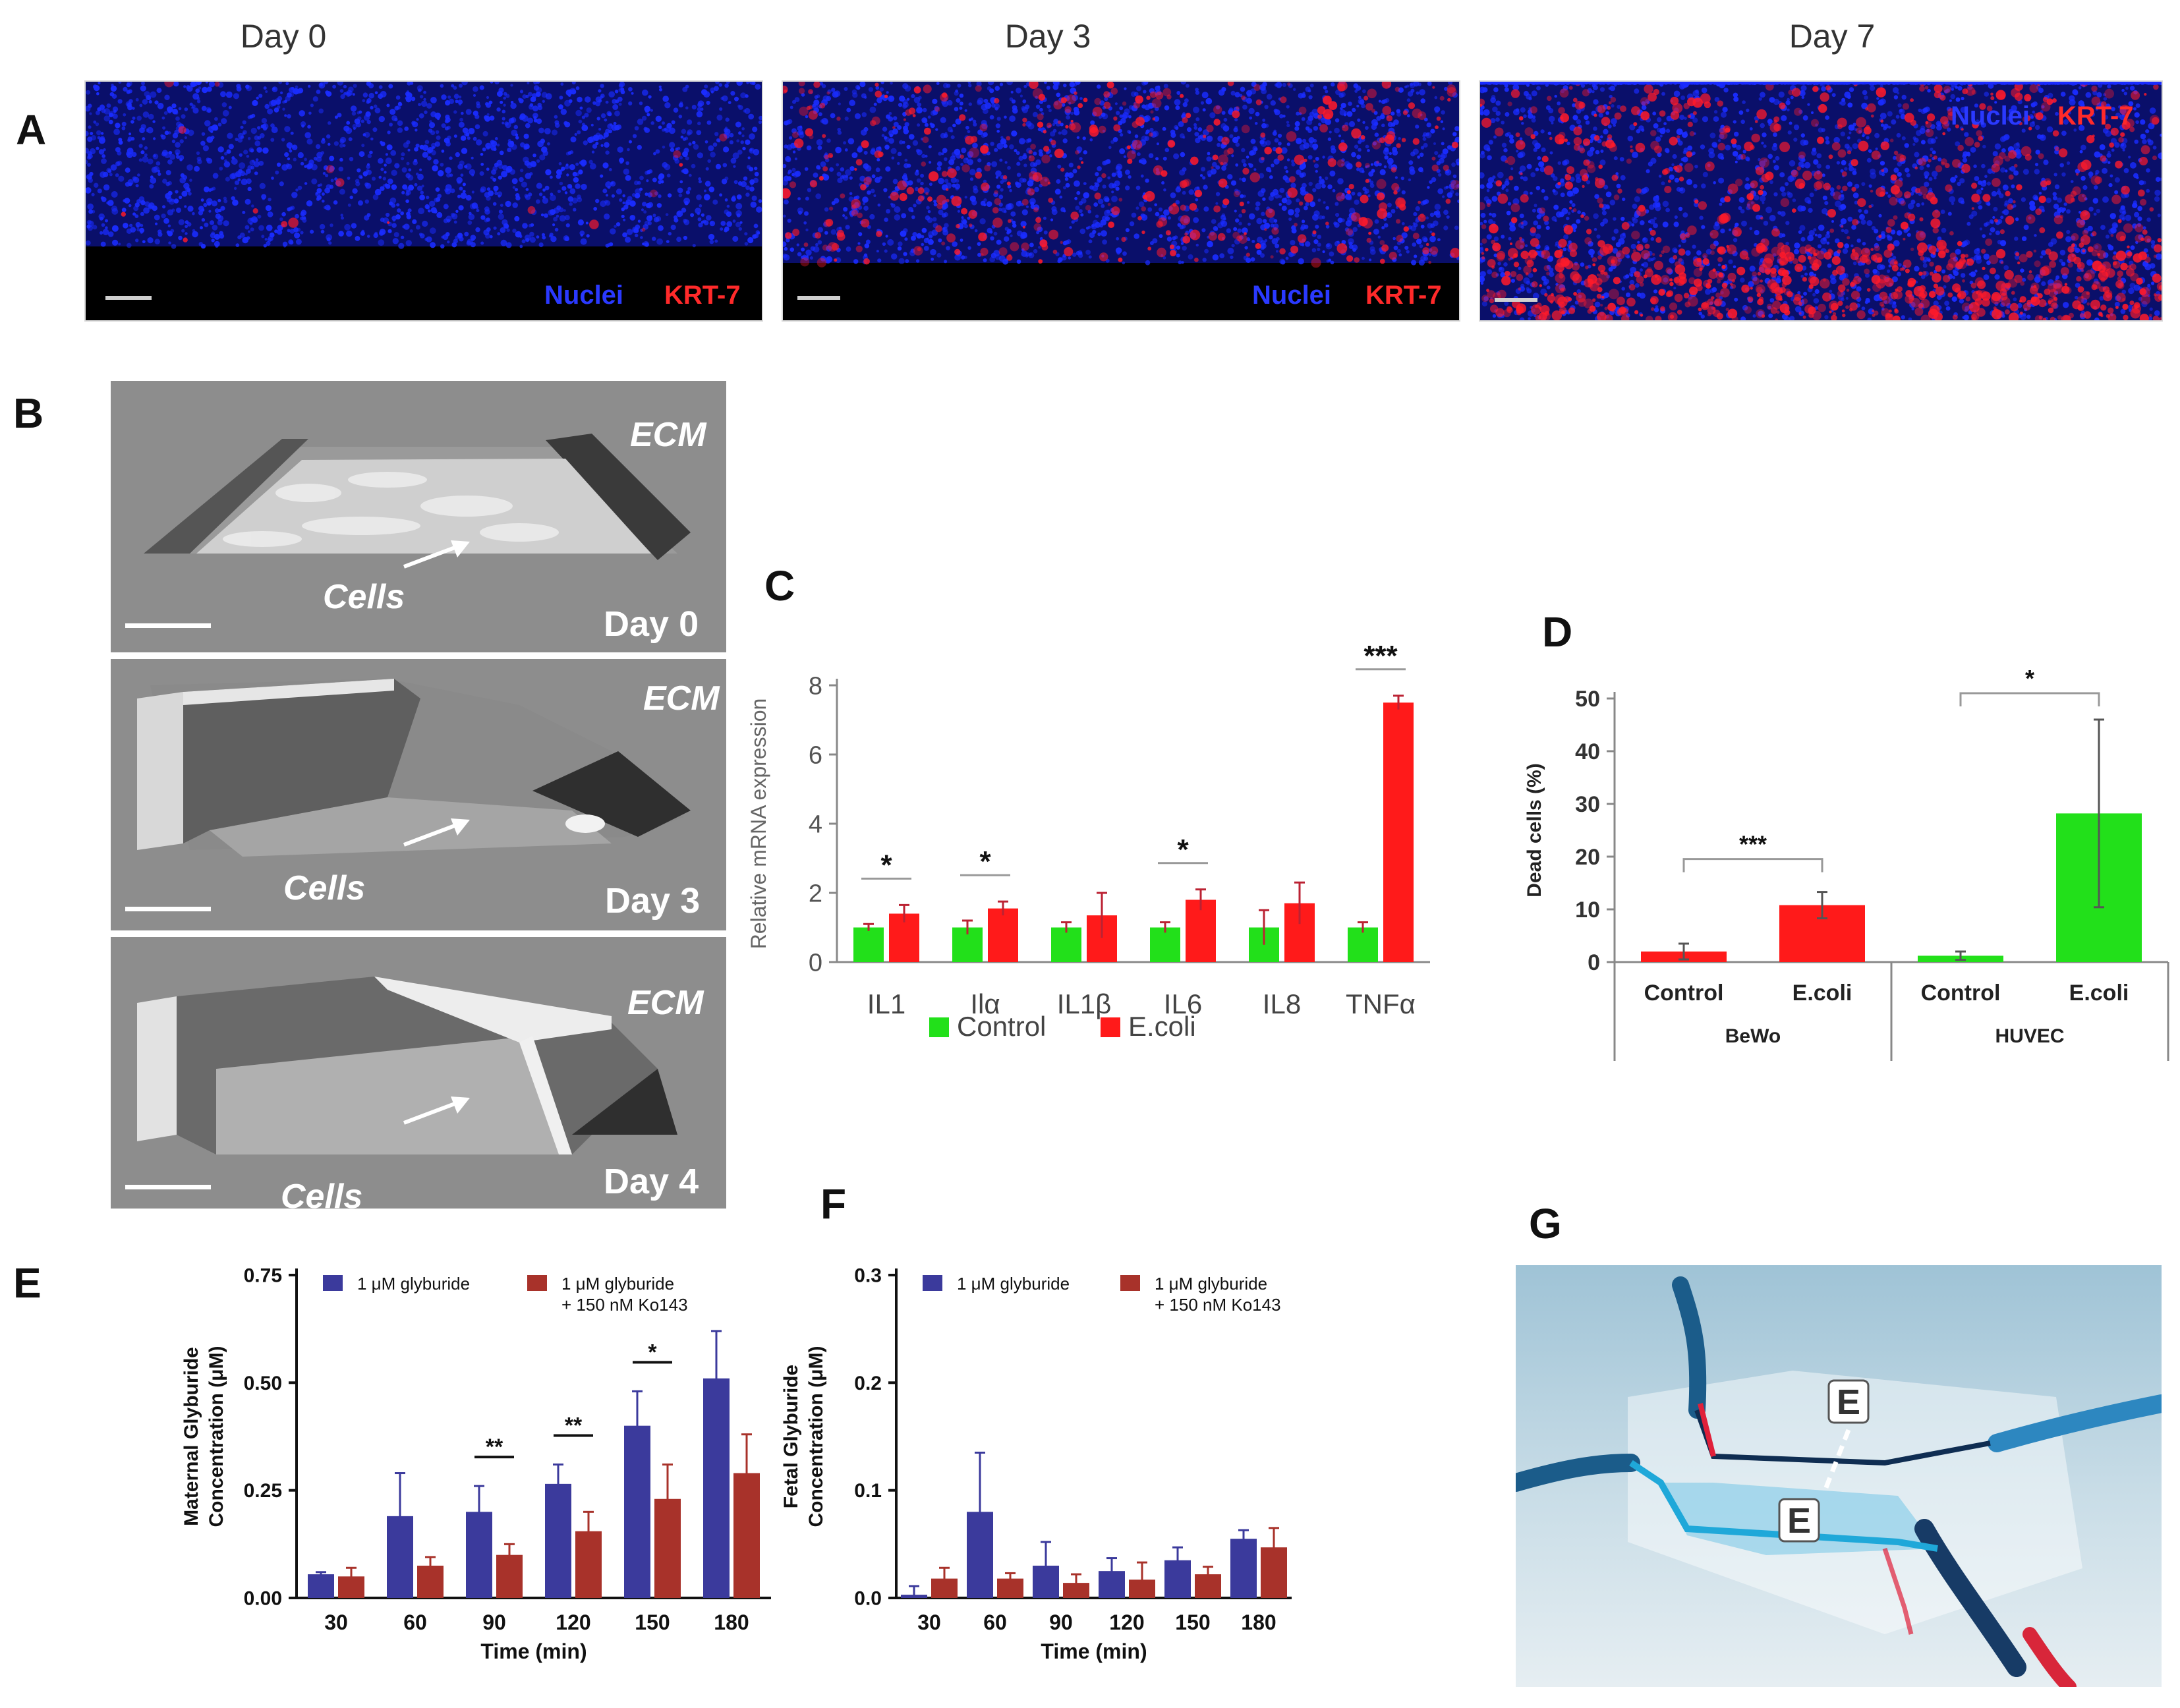  I want to click on panel-letter-c: C, so click(779, 586).